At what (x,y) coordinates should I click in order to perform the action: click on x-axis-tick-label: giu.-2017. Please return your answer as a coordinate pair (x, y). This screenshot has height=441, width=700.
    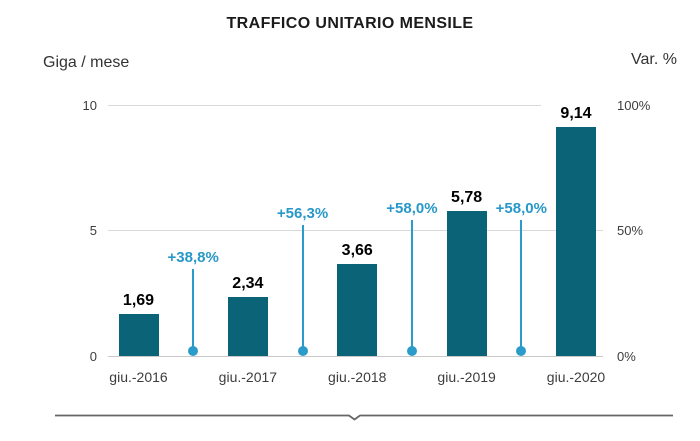
    Looking at the image, I should click on (248, 377).